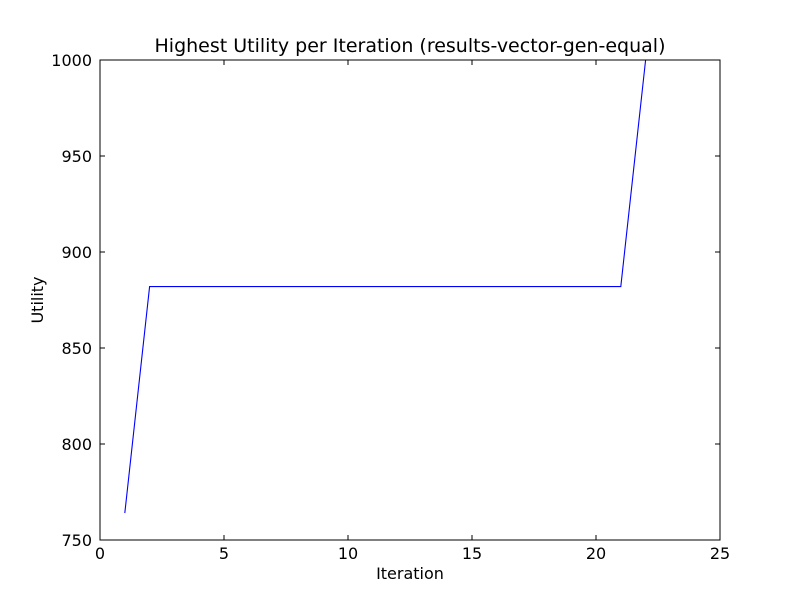 This screenshot has height=600, width=800. Describe the element at coordinates (224, 553) in the screenshot. I see `x-tick-label: 5` at that location.